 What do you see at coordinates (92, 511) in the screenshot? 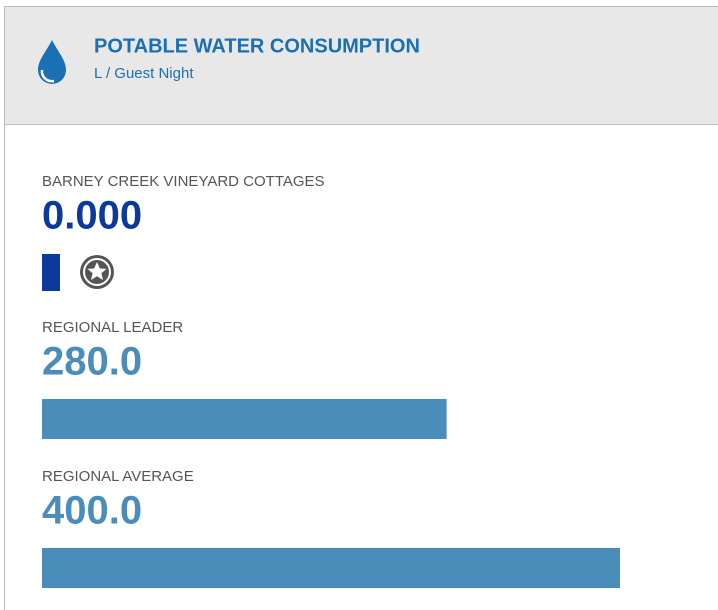
I see `value-label: 400.0` at bounding box center [92, 511].